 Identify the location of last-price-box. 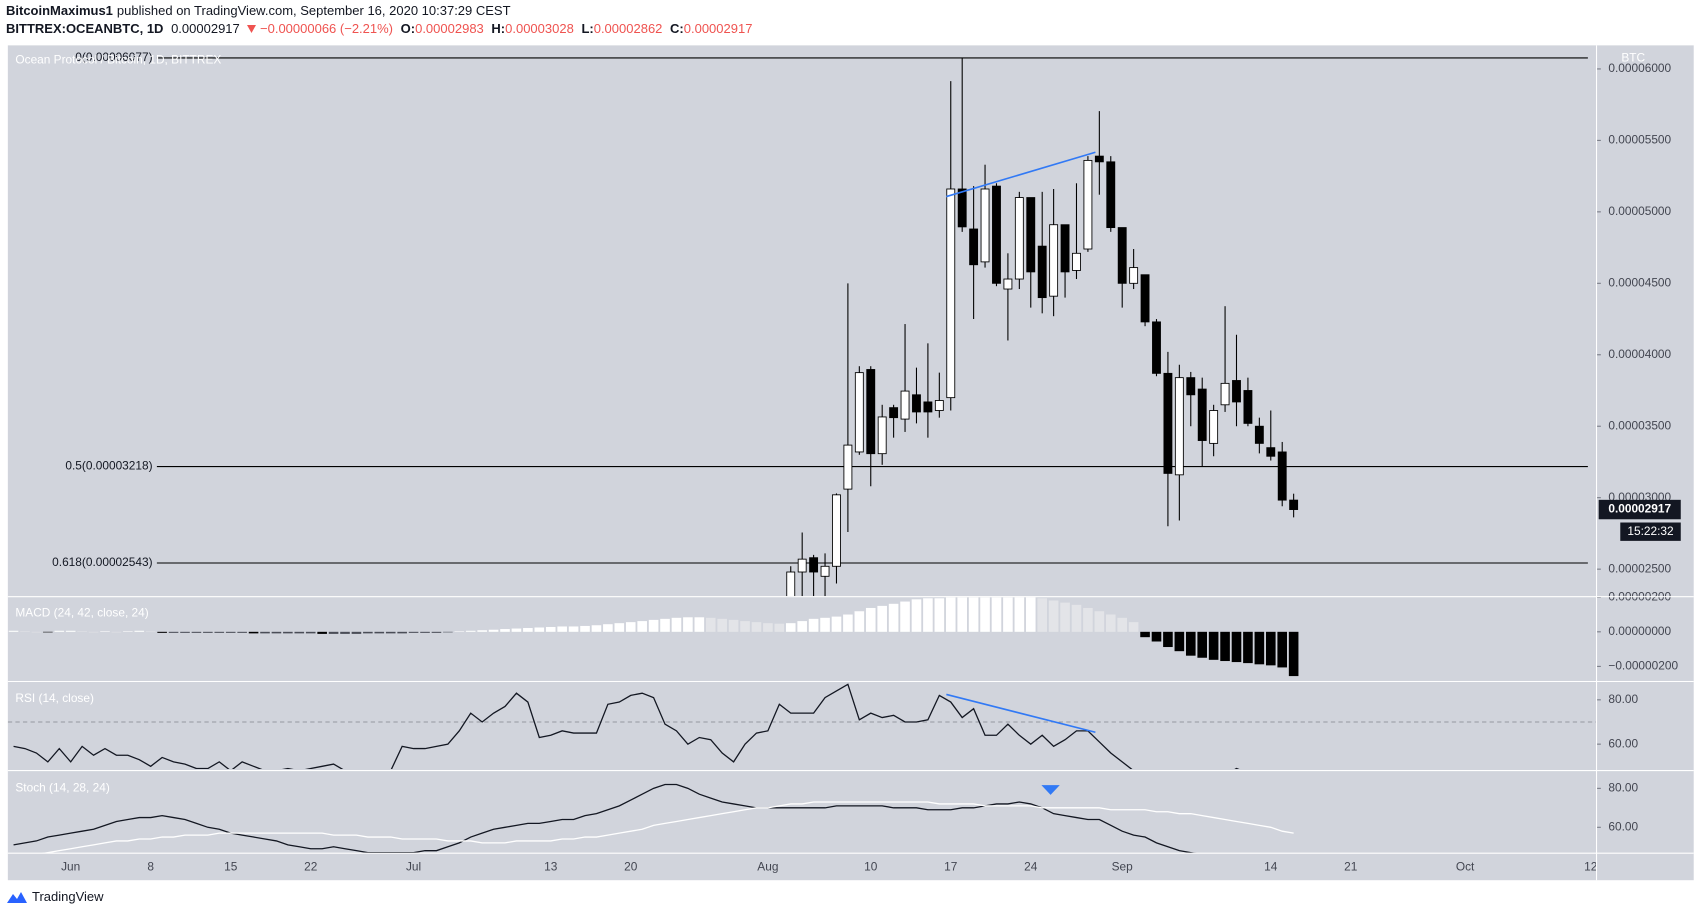
(1639, 509).